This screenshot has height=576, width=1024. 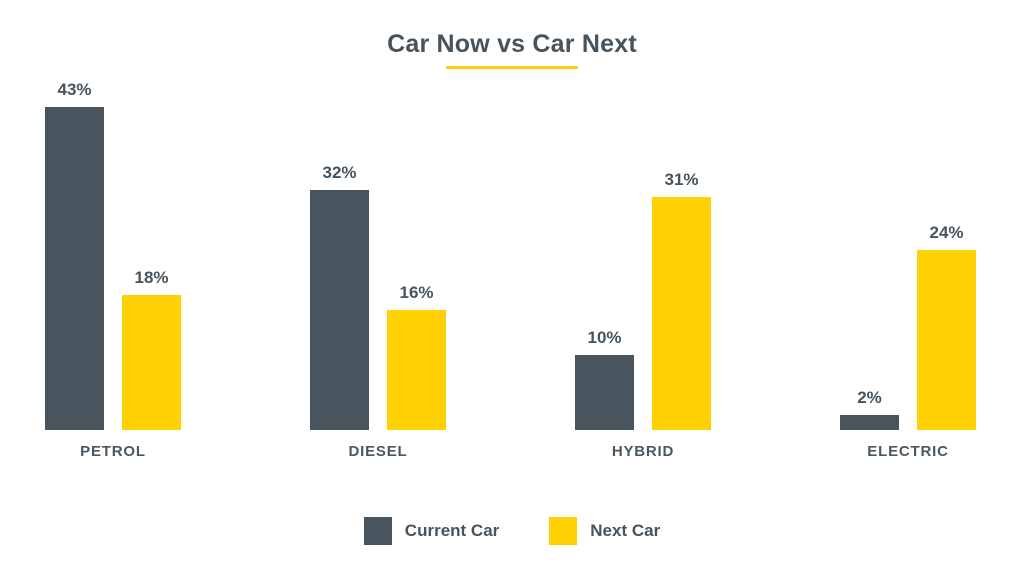 I want to click on bar-group-petrol: 43% 18% PETROL, so click(x=113, y=270).